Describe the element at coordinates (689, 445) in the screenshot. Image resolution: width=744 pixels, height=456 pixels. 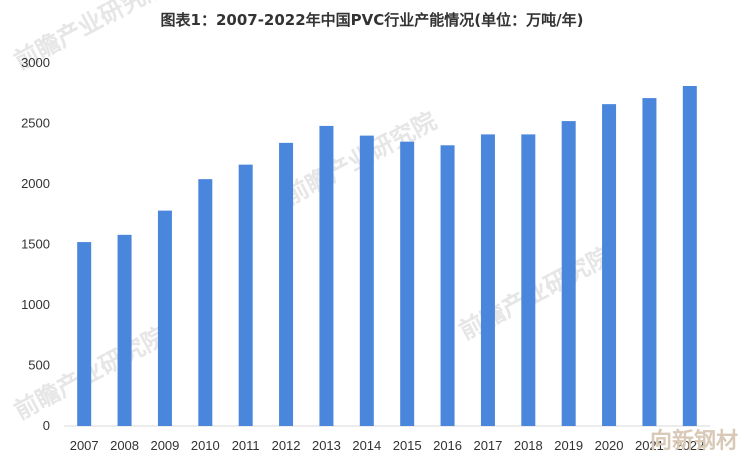
I see `x-tick-label: 2022` at that location.